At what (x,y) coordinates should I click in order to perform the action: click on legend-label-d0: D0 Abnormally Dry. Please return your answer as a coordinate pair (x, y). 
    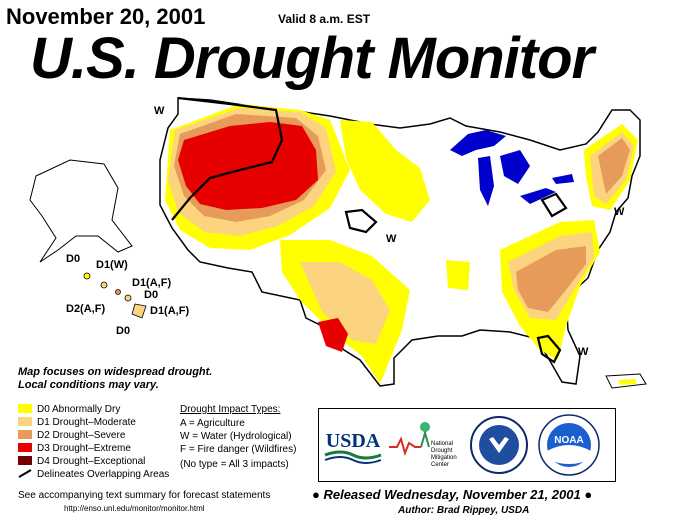
    Looking at the image, I should click on (79, 409).